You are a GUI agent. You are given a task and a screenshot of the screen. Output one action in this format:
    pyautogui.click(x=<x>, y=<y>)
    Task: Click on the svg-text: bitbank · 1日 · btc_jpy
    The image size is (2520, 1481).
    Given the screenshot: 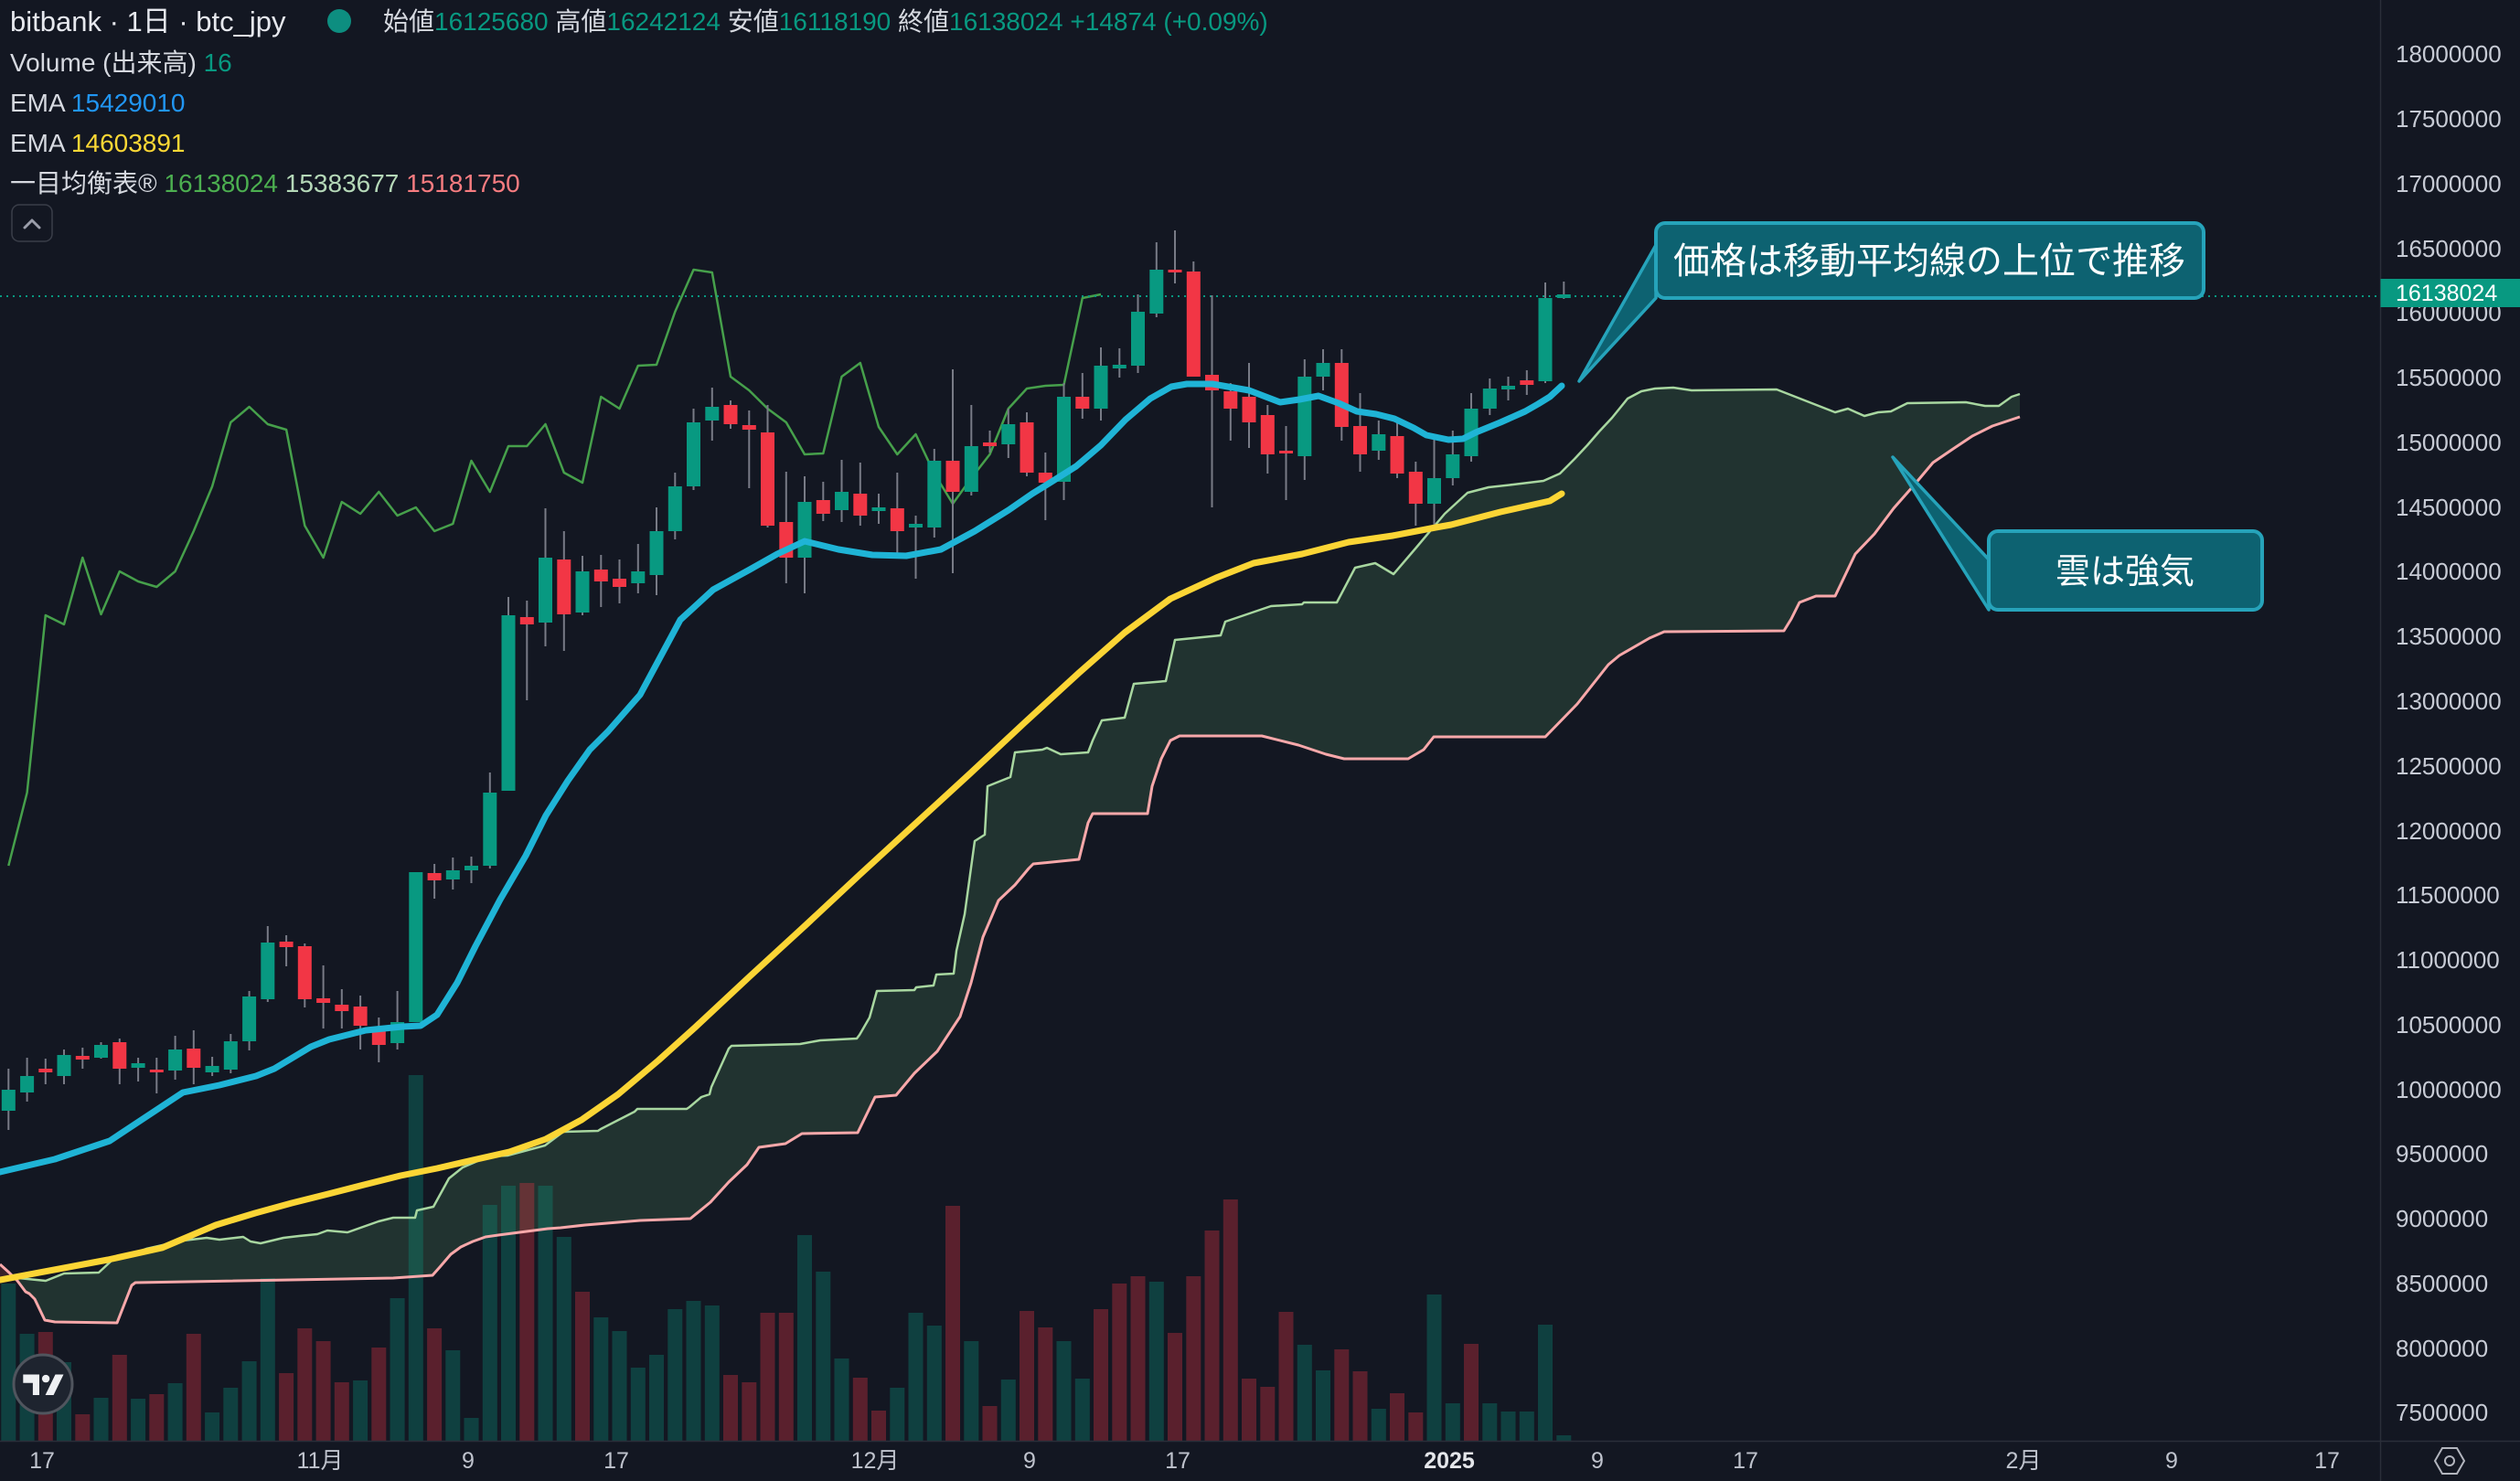 What is the action you would take?
    pyautogui.click(x=148, y=21)
    